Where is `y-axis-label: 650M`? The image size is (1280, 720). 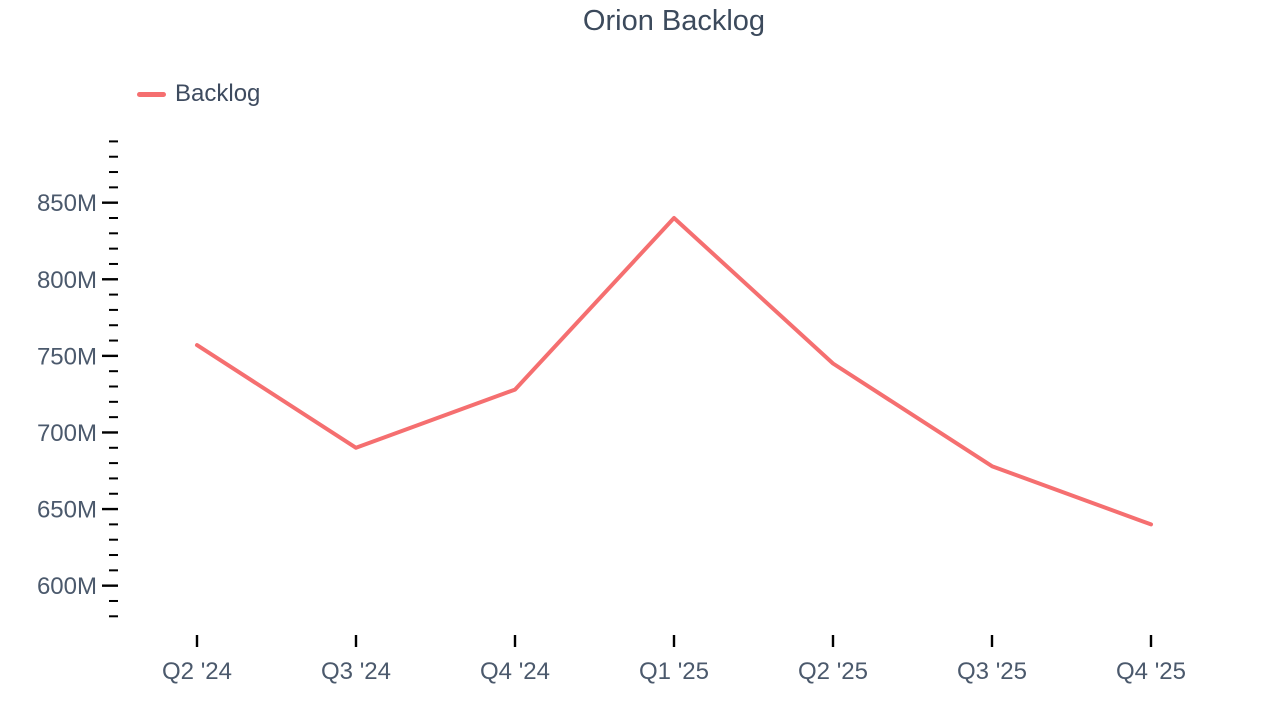
y-axis-label: 650M is located at coordinates (67, 510).